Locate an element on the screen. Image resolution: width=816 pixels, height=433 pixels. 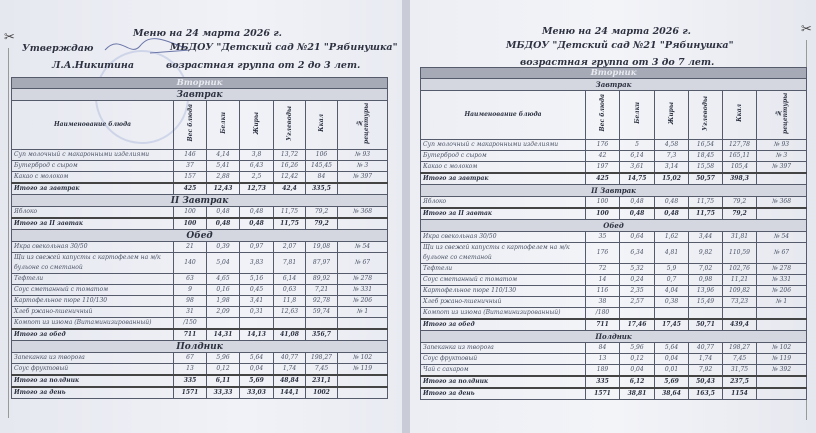
value-cell: 100 is located at coordinates (190, 223).